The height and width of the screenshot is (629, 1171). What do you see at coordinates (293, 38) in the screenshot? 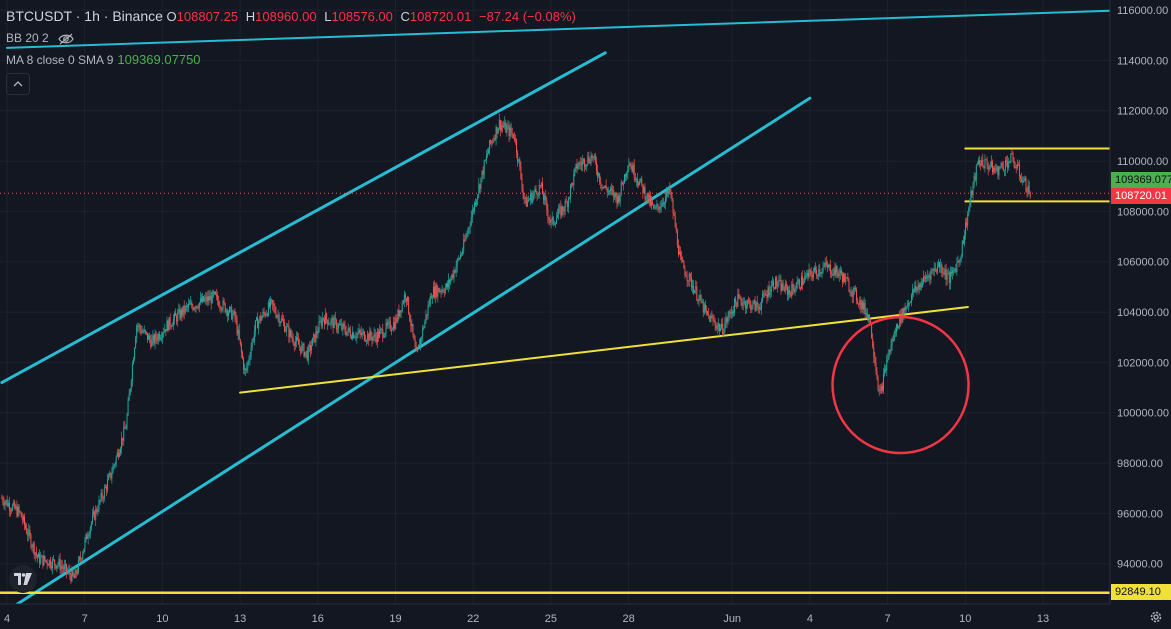
I see `bb-indicator-row: BB 20 2` at bounding box center [293, 38].